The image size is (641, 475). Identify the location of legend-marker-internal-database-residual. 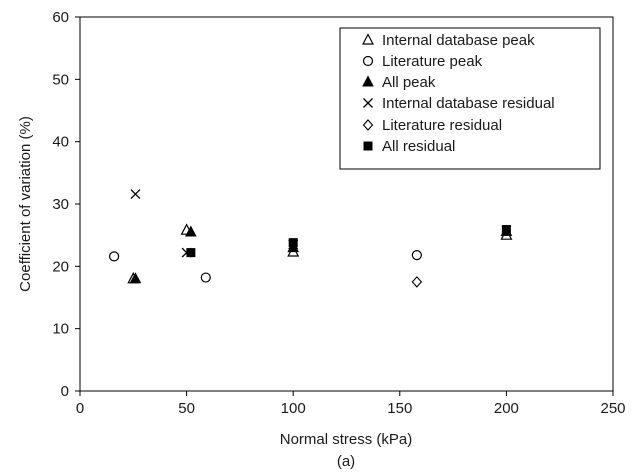
(368, 103).